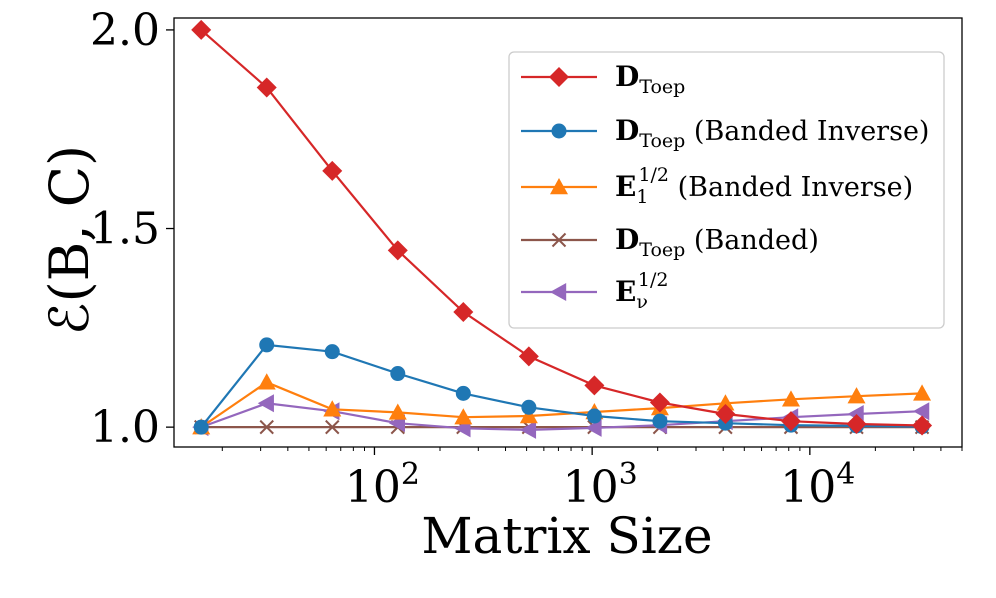 The width and height of the screenshot is (996, 598). What do you see at coordinates (594, 291) in the screenshot?
I see `legend-entry-4: Eν1/2` at bounding box center [594, 291].